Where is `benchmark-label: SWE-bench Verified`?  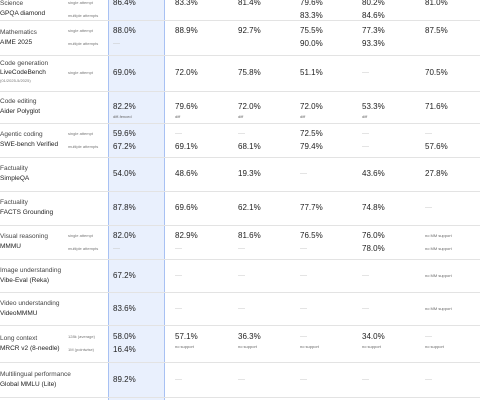
benchmark-label: SWE-bench Verified is located at coordinates (29, 144).